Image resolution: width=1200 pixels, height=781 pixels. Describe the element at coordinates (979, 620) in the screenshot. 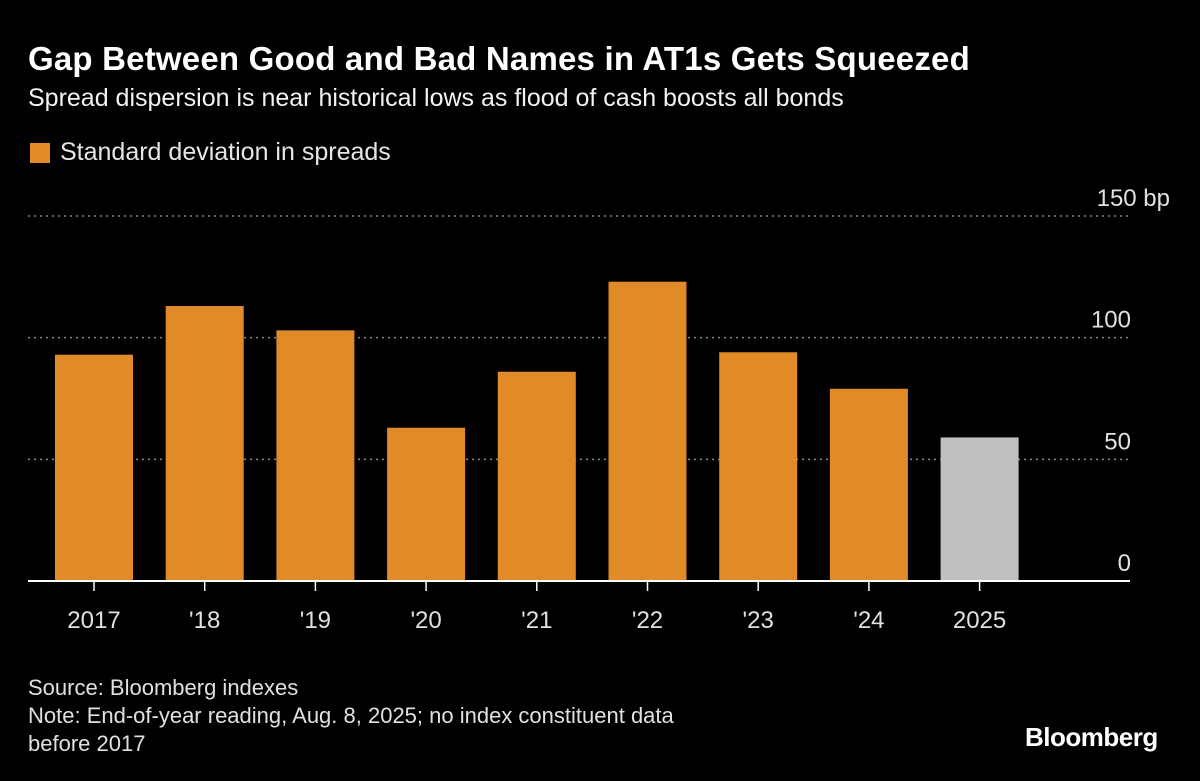

I see `x-tick-label-2025: 2025` at that location.